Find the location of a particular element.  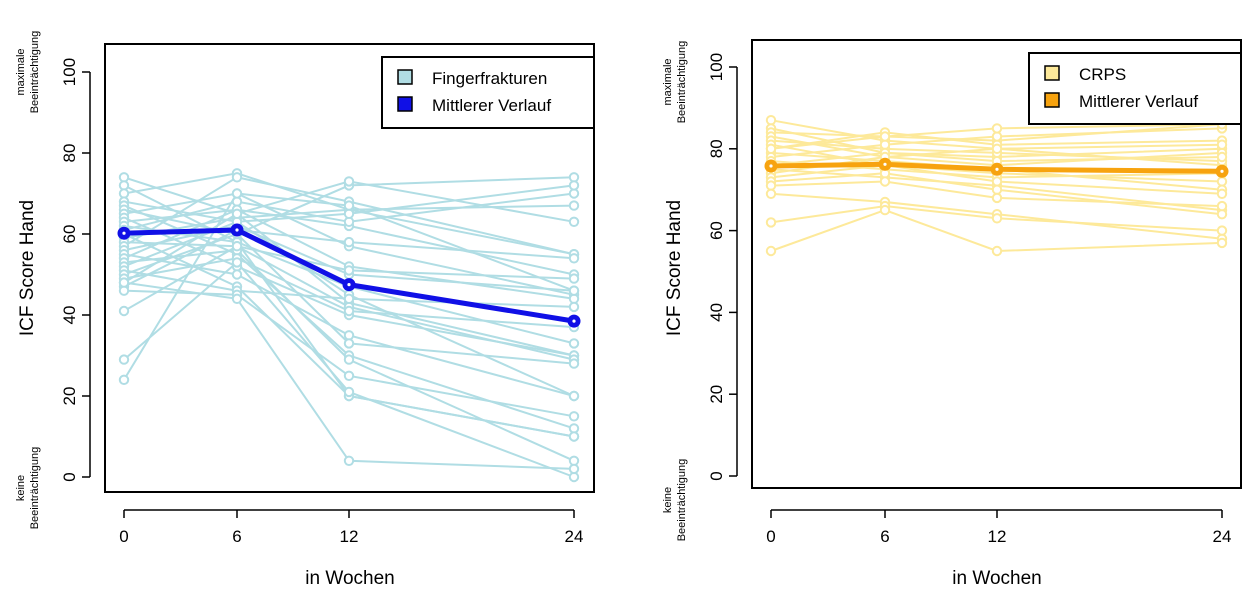

y-tick-label: 0 is located at coordinates (716, 475).